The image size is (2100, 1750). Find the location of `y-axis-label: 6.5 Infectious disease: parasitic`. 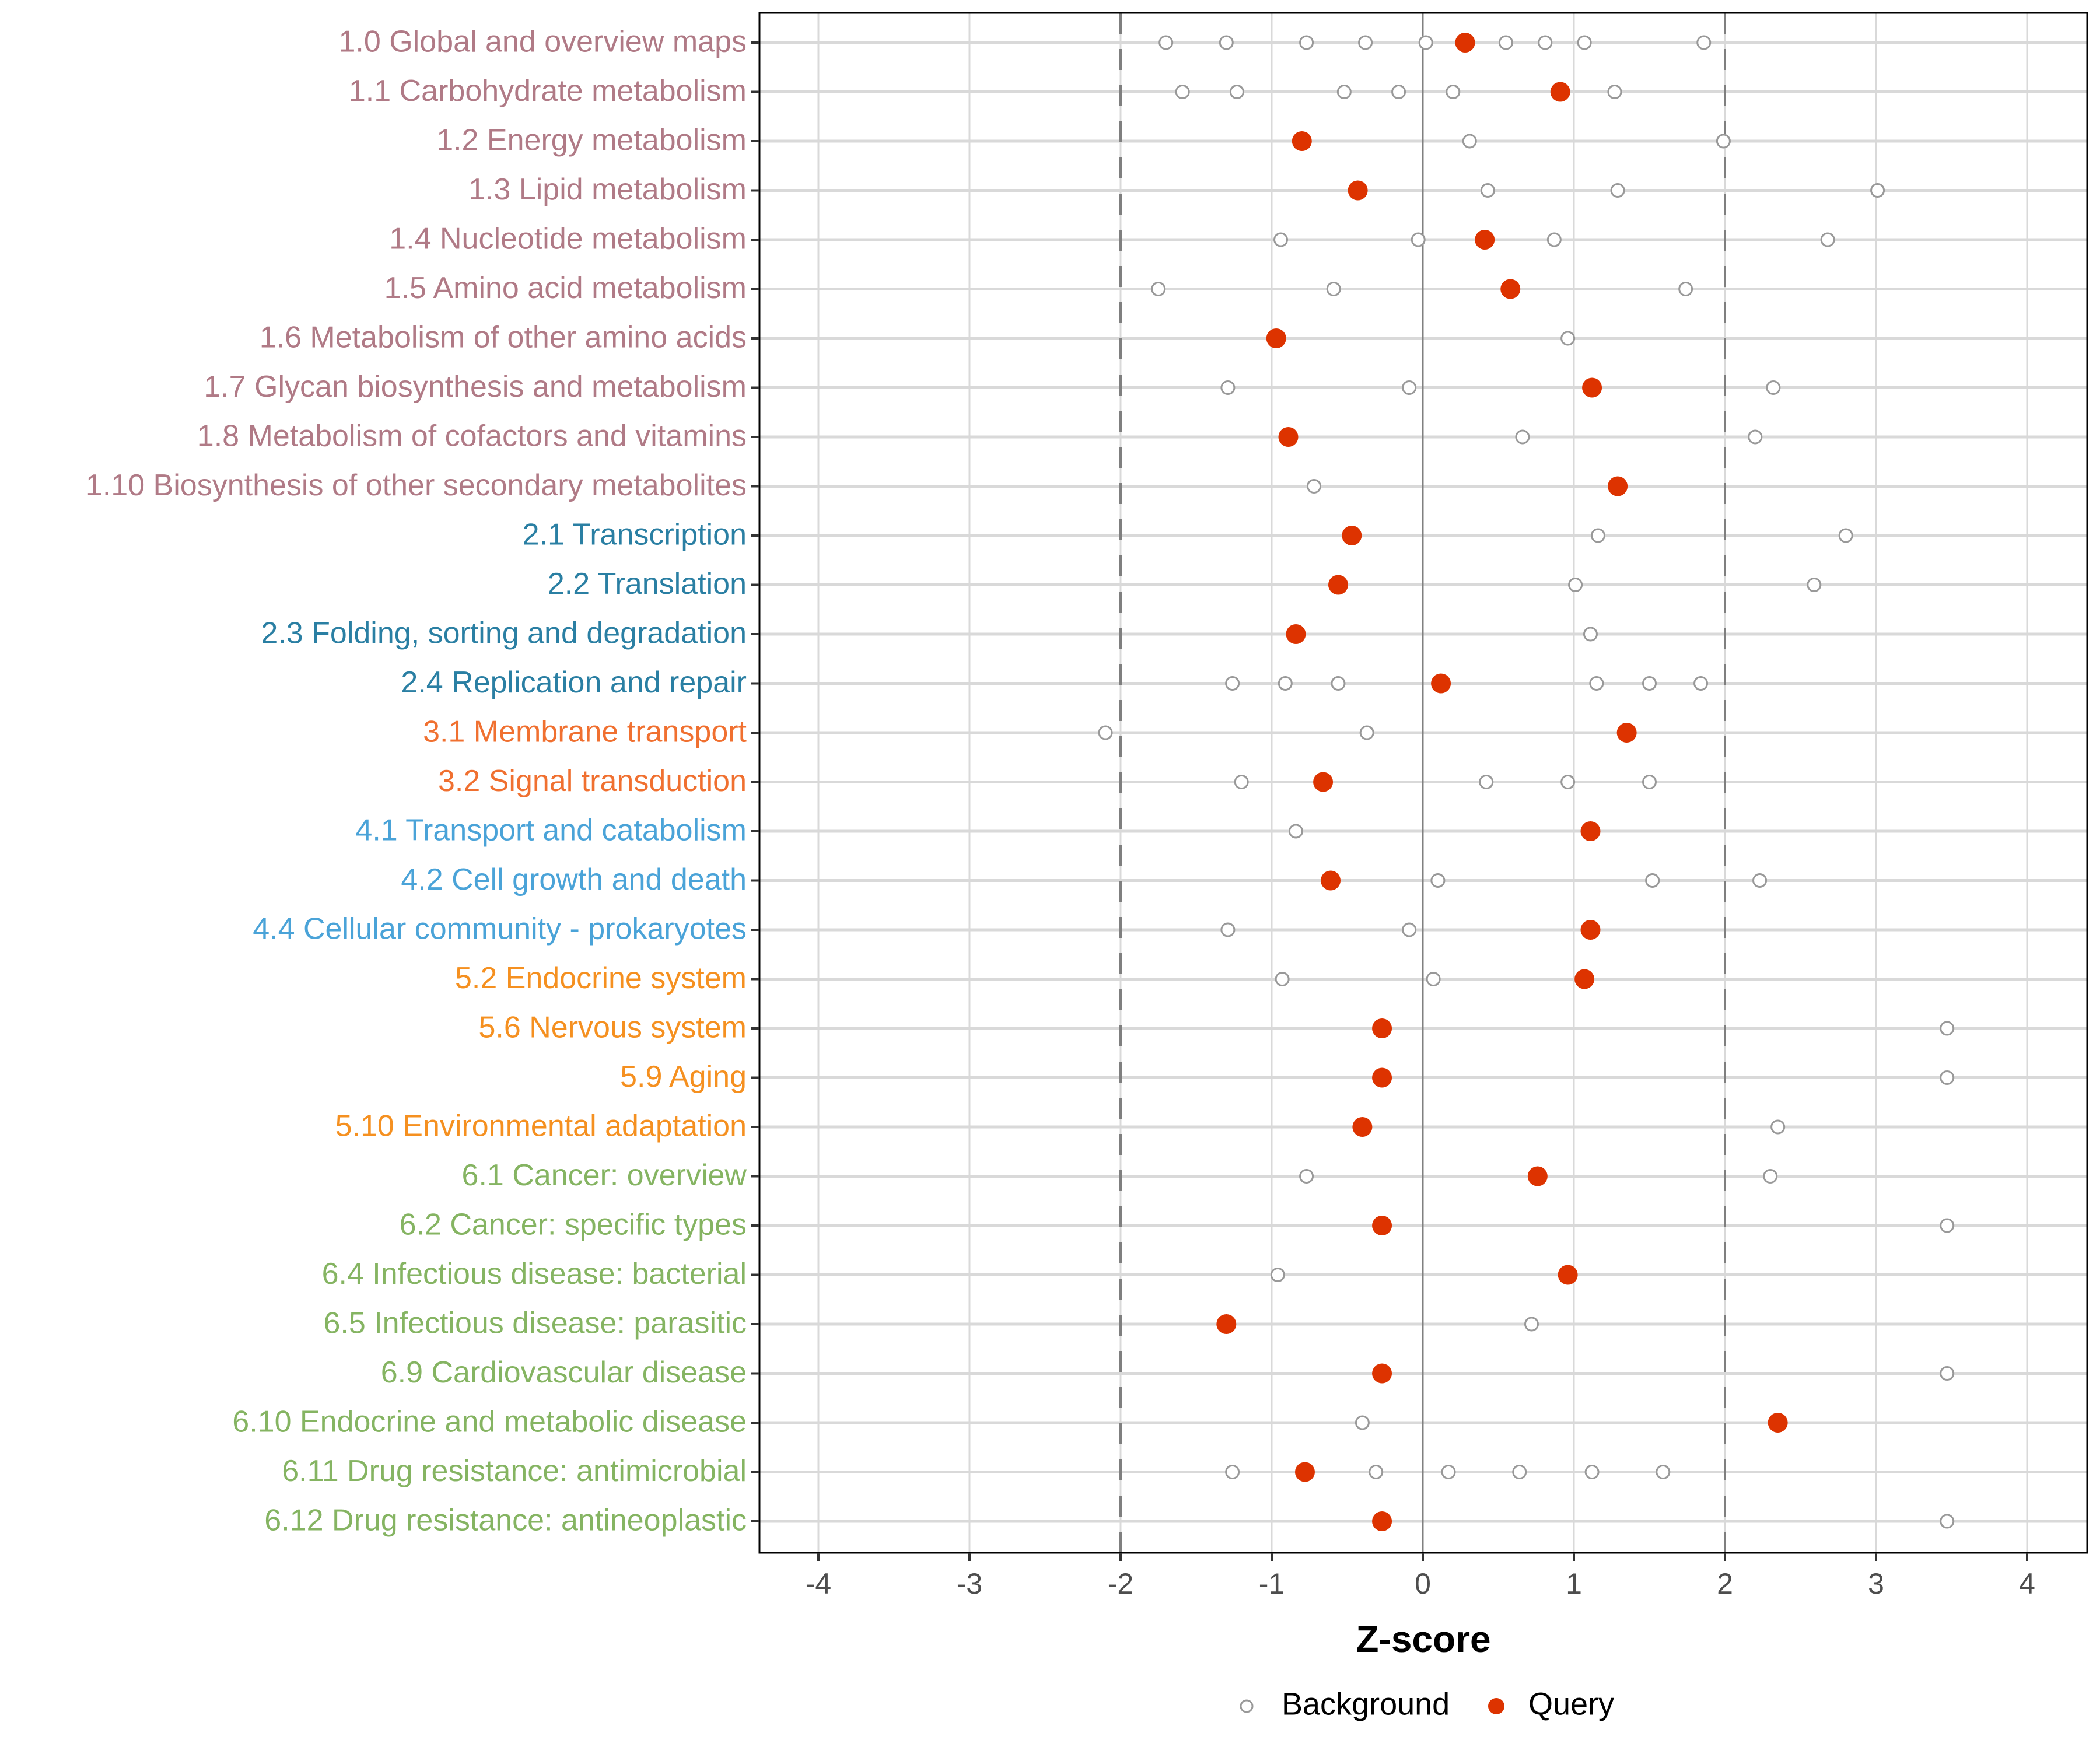

y-axis-label: 6.5 Infectious disease: parasitic is located at coordinates (535, 1323).